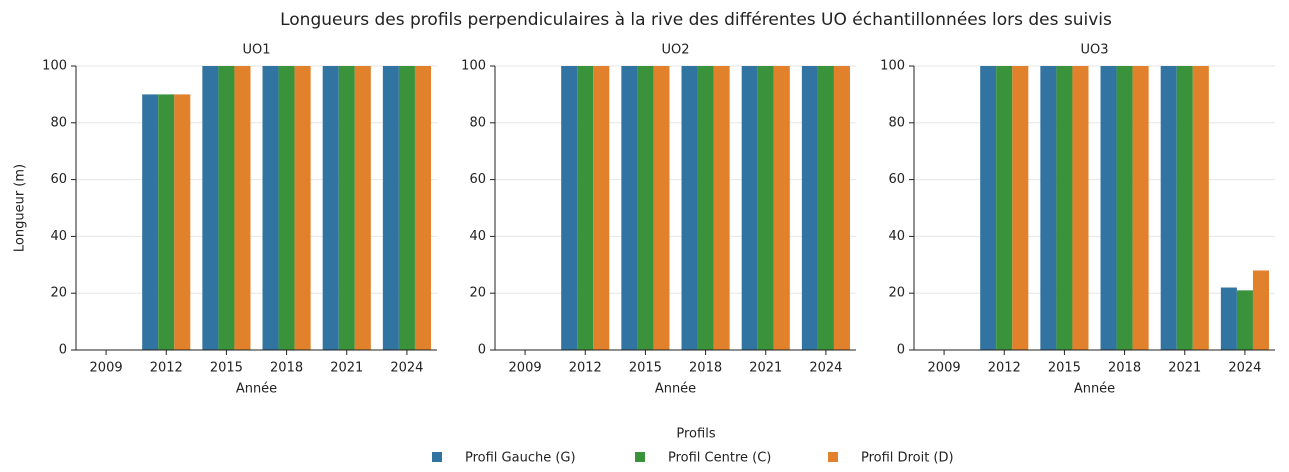 This screenshot has height=472, width=1289. Describe the element at coordinates (907, 458) in the screenshot. I see `legend-label: Profil Droit (D)` at that location.